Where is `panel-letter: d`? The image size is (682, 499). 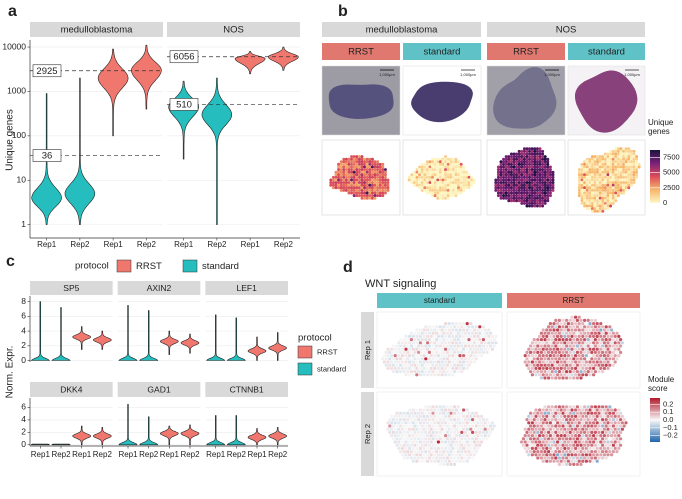
panel-letter: d is located at coordinates (348, 267).